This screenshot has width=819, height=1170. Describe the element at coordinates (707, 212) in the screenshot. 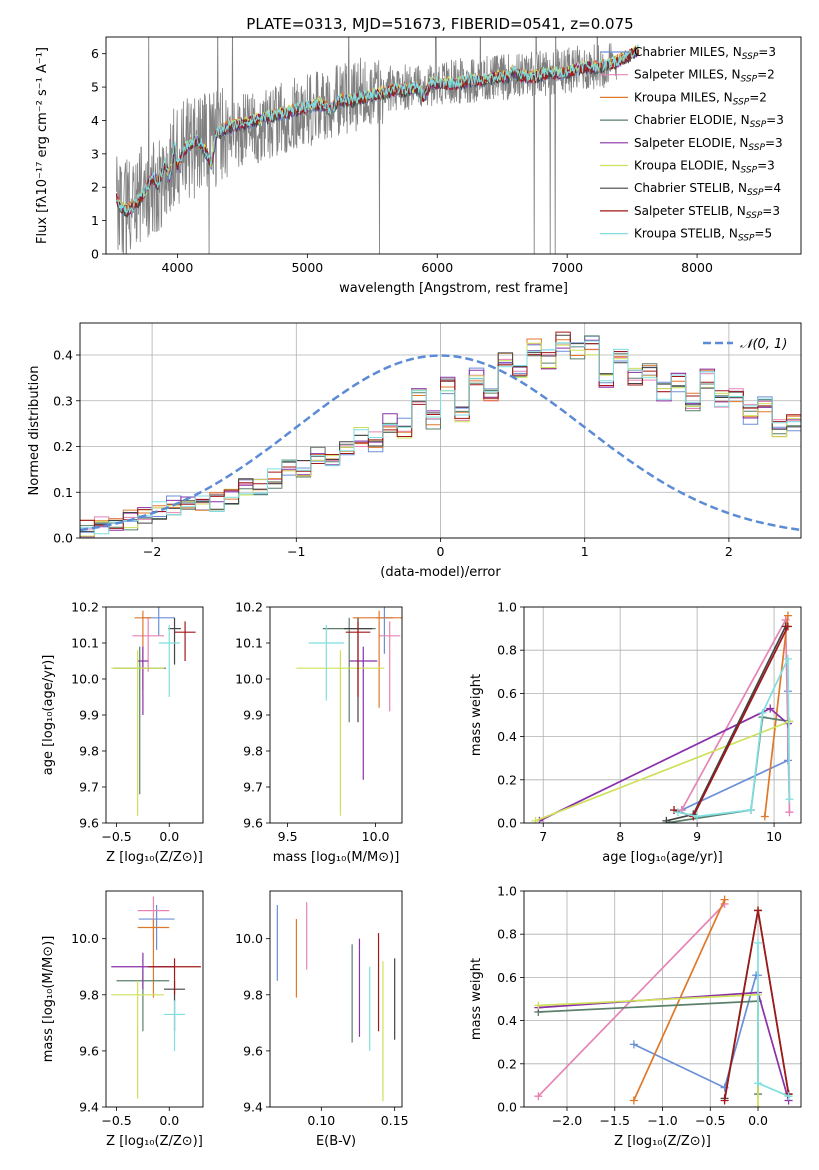

I see `legend-entry: Salpeter STELIB, NSSP=3` at that location.